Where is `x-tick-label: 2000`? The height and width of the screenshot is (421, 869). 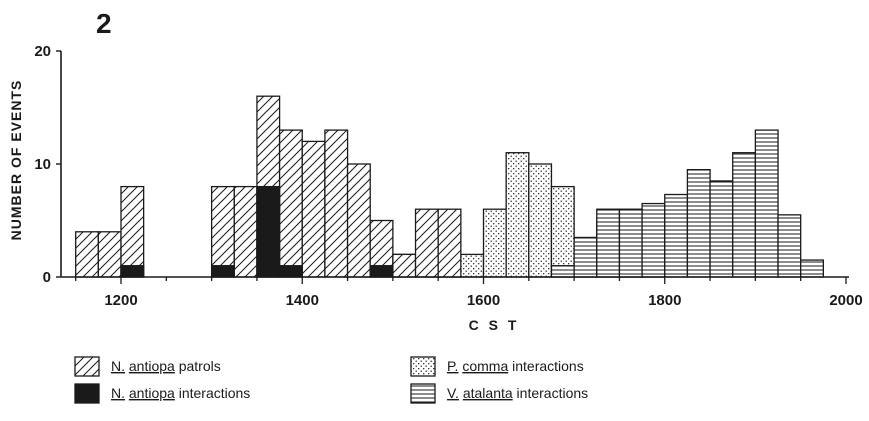 x-tick-label: 2000 is located at coordinates (845, 300).